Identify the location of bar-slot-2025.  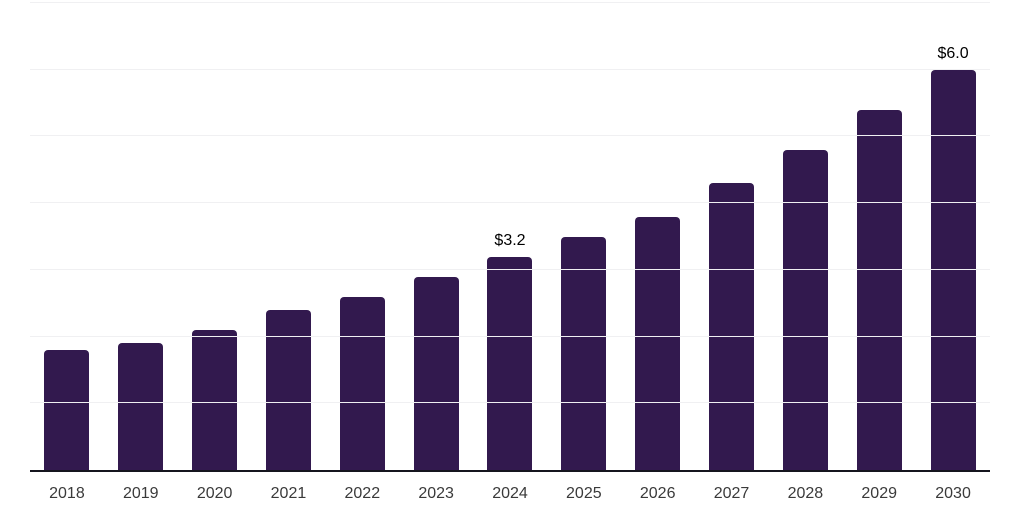
(584, 236).